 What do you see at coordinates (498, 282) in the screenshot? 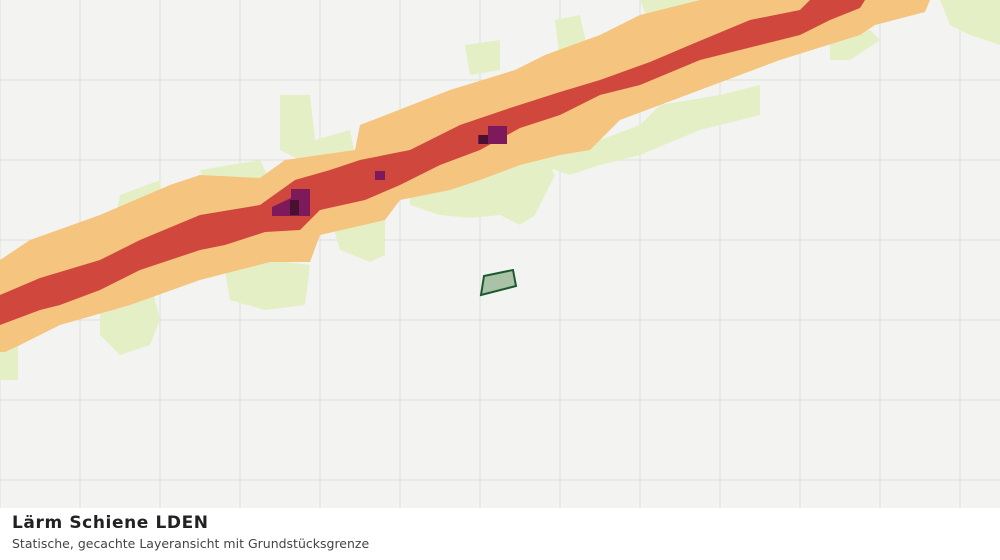
I see `parcel-boundary` at bounding box center [498, 282].